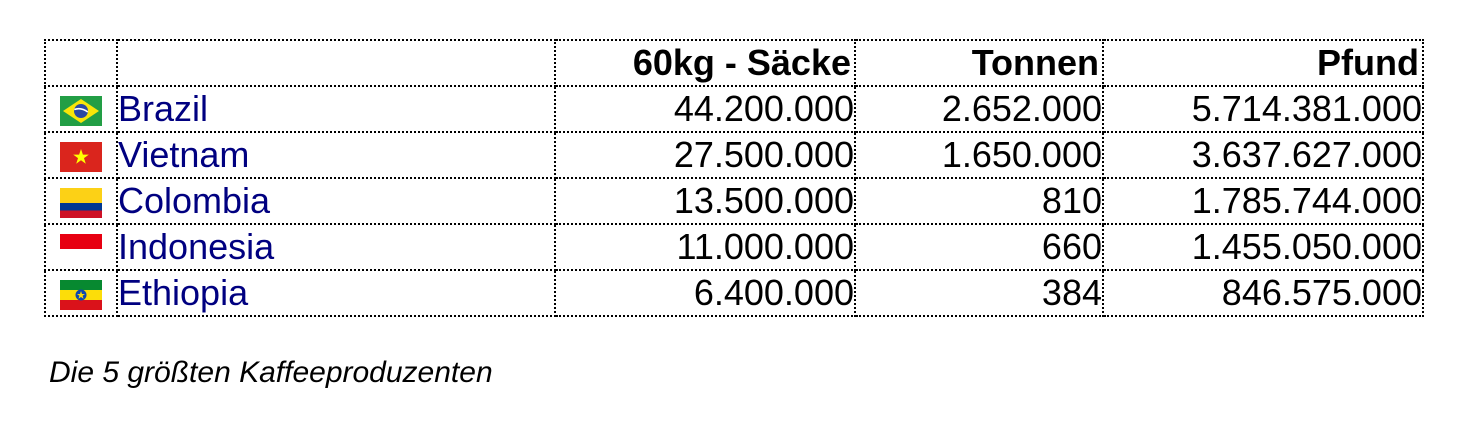  I want to click on flag-indonesia-icon, so click(81, 249).